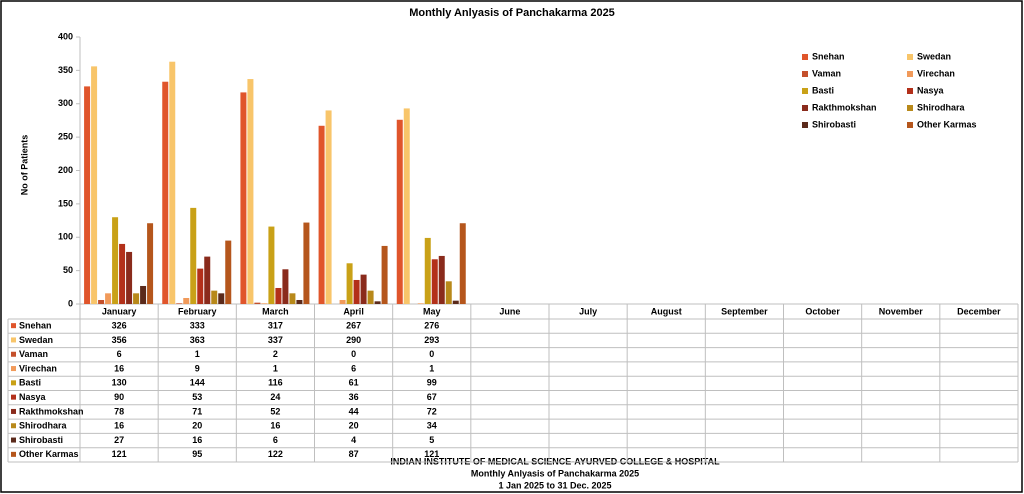 Image resolution: width=1024 pixels, height=494 pixels. I want to click on table-cell: 293, so click(431, 340).